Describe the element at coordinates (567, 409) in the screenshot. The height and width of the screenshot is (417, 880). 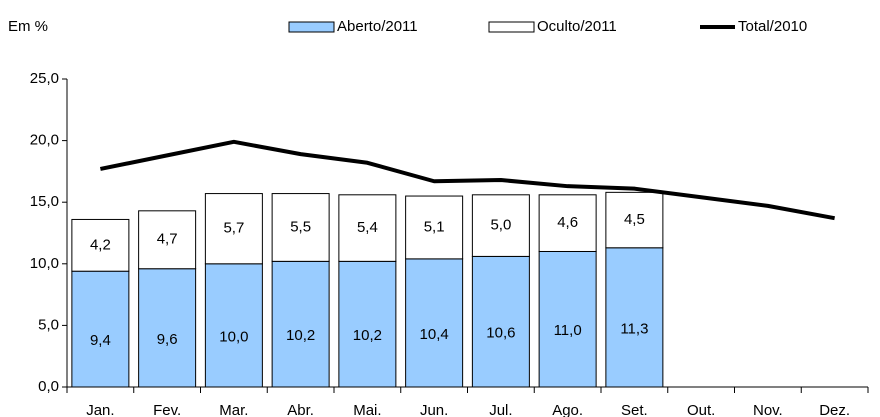
I see `x-tick-label: Ago.` at that location.